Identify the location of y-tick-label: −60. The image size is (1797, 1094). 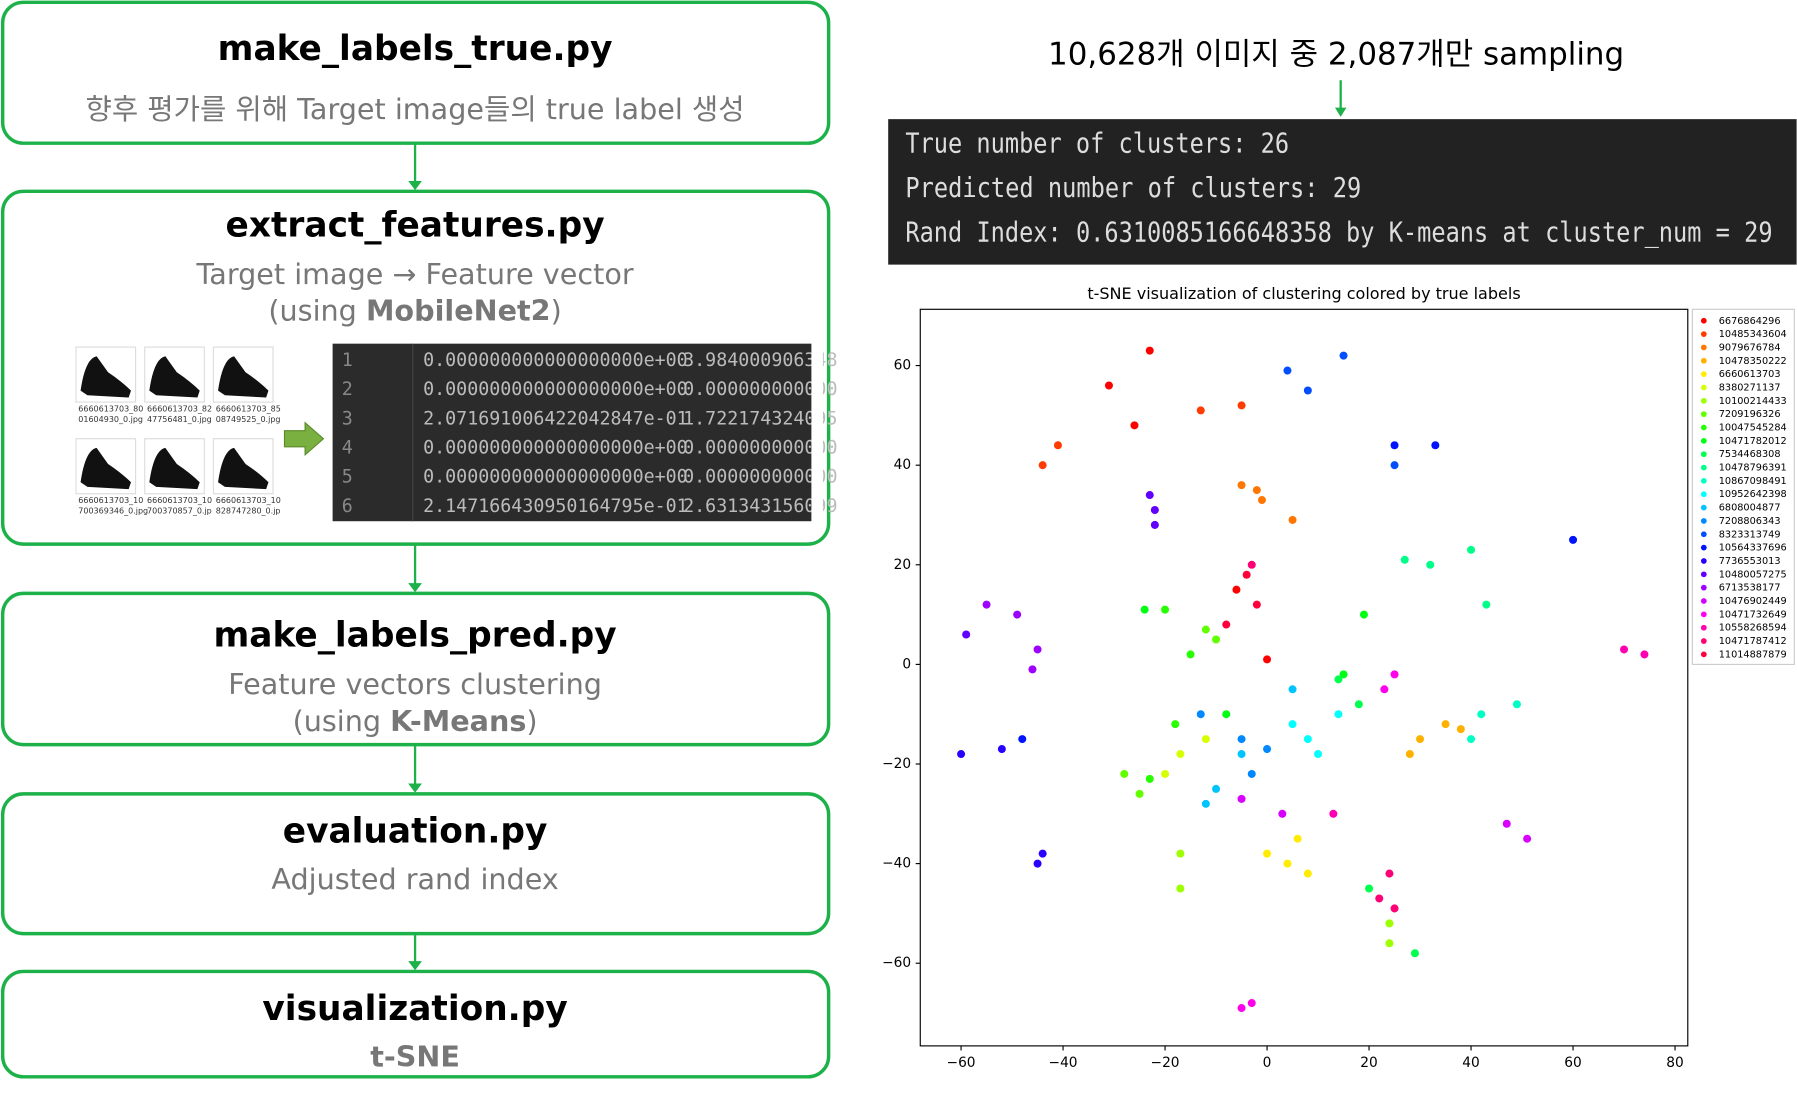
(896, 963).